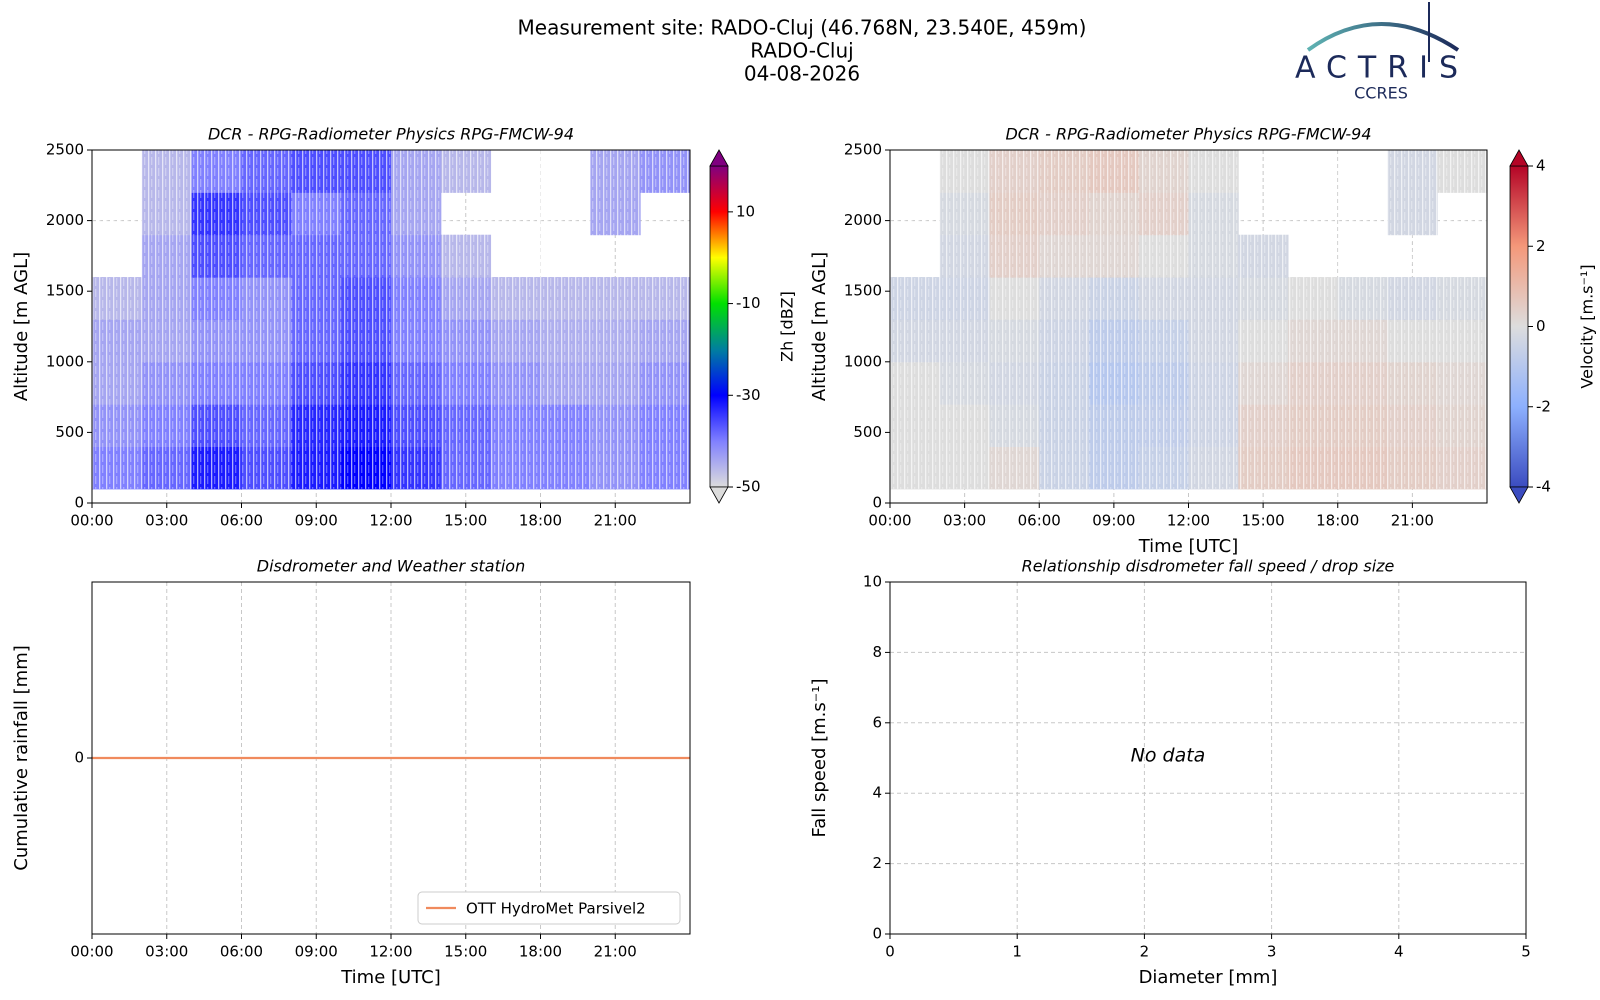  Describe the element at coordinates (1543, 487) in the screenshot. I see `colorbar-tick-label: -4` at that location.